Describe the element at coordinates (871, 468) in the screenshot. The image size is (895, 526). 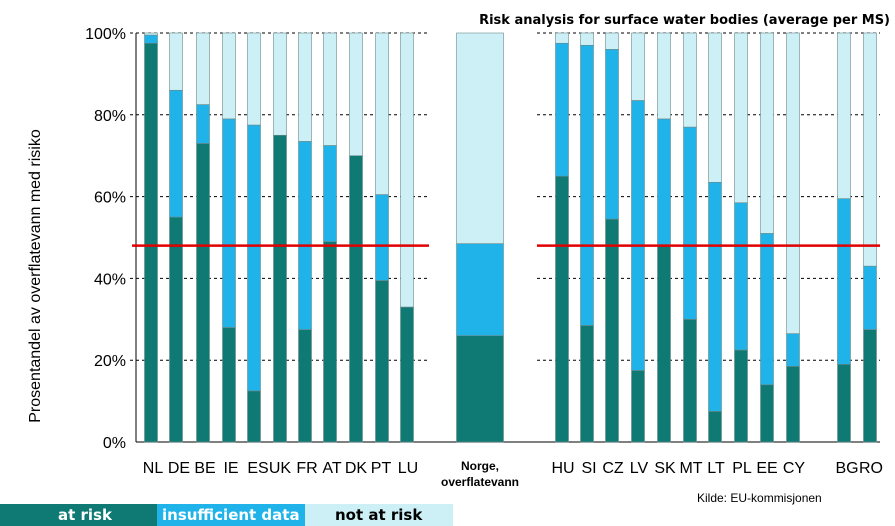
I see `x-tick-label: RO` at that location.